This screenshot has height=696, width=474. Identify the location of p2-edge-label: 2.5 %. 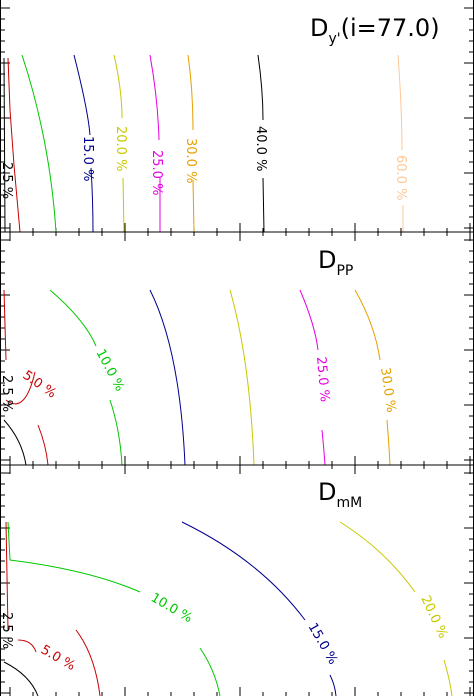
(7, 393).